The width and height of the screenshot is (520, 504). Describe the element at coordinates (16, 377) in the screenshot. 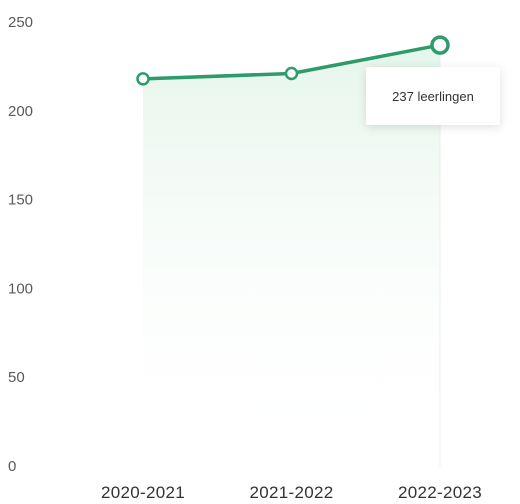

I see `y-tick-label: 50` at that location.